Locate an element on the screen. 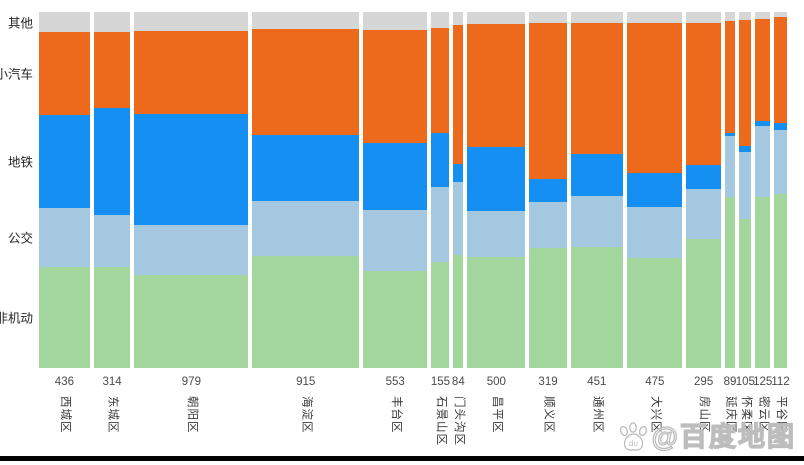 Image resolution: width=804 pixels, height=465 pixels. bar-total-label: 295 is located at coordinates (704, 382).